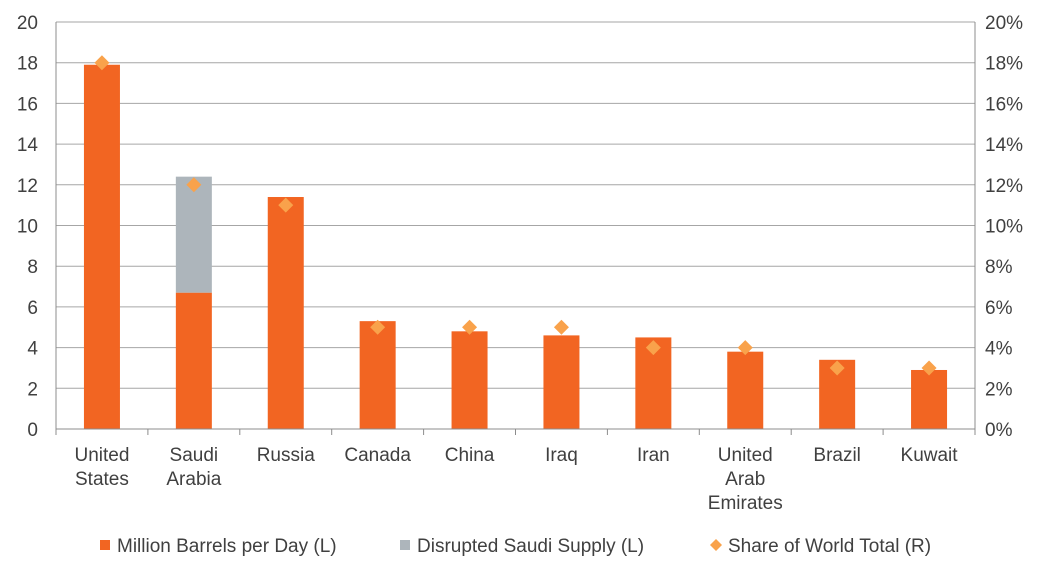  Describe the element at coordinates (377, 455) in the screenshot. I see `category-label: Canada` at that location.